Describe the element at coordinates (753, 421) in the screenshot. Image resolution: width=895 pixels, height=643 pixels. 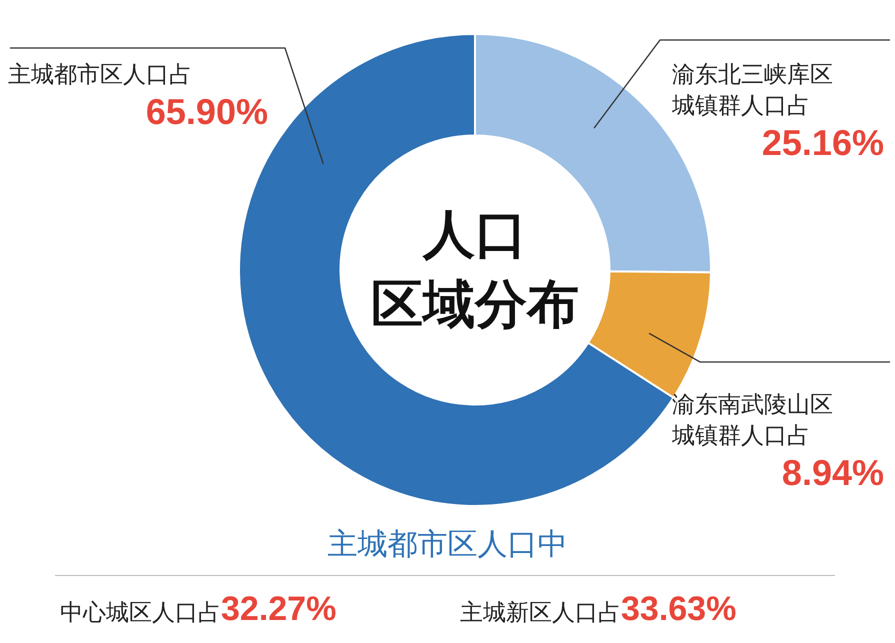
I see `slice-label: 渝东南武陵山区城镇群人口占` at that location.